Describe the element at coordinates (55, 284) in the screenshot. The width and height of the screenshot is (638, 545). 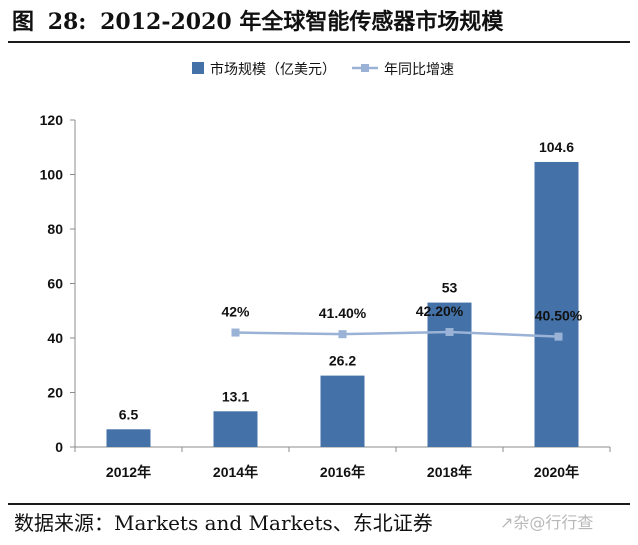
I see `y-tick-label: 60` at that location.